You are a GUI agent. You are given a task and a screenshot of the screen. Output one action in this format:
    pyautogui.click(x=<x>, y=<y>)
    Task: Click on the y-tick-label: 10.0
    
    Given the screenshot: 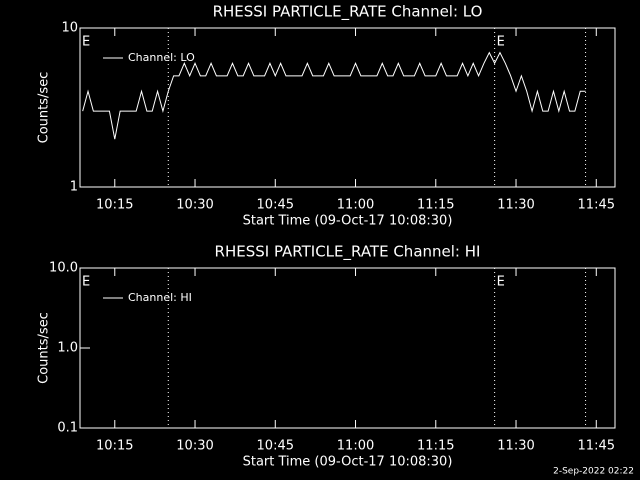 What is the action you would take?
    pyautogui.click(x=63, y=268)
    